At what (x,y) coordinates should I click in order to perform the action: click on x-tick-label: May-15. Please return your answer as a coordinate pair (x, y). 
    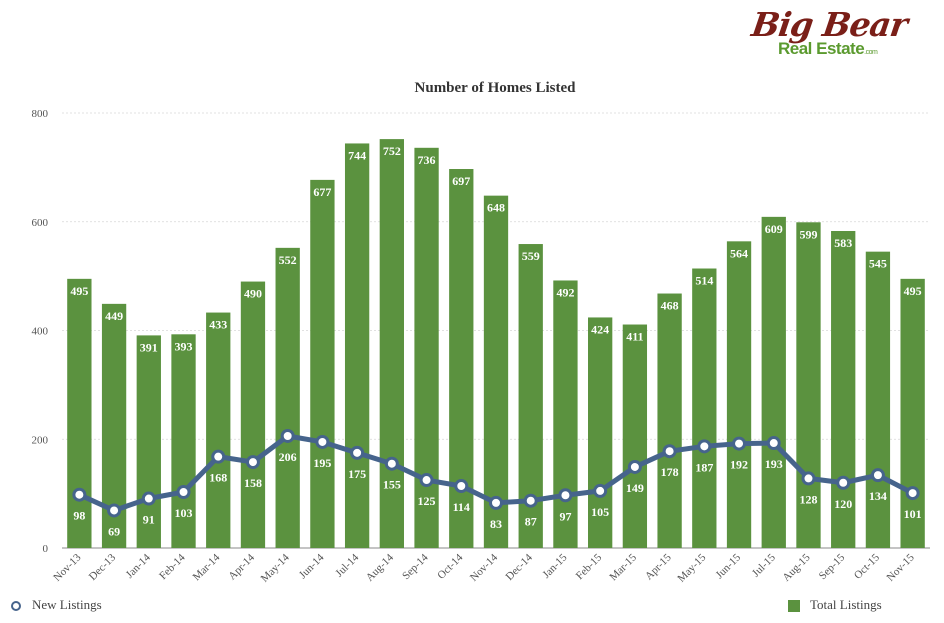
    Looking at the image, I should click on (691, 567).